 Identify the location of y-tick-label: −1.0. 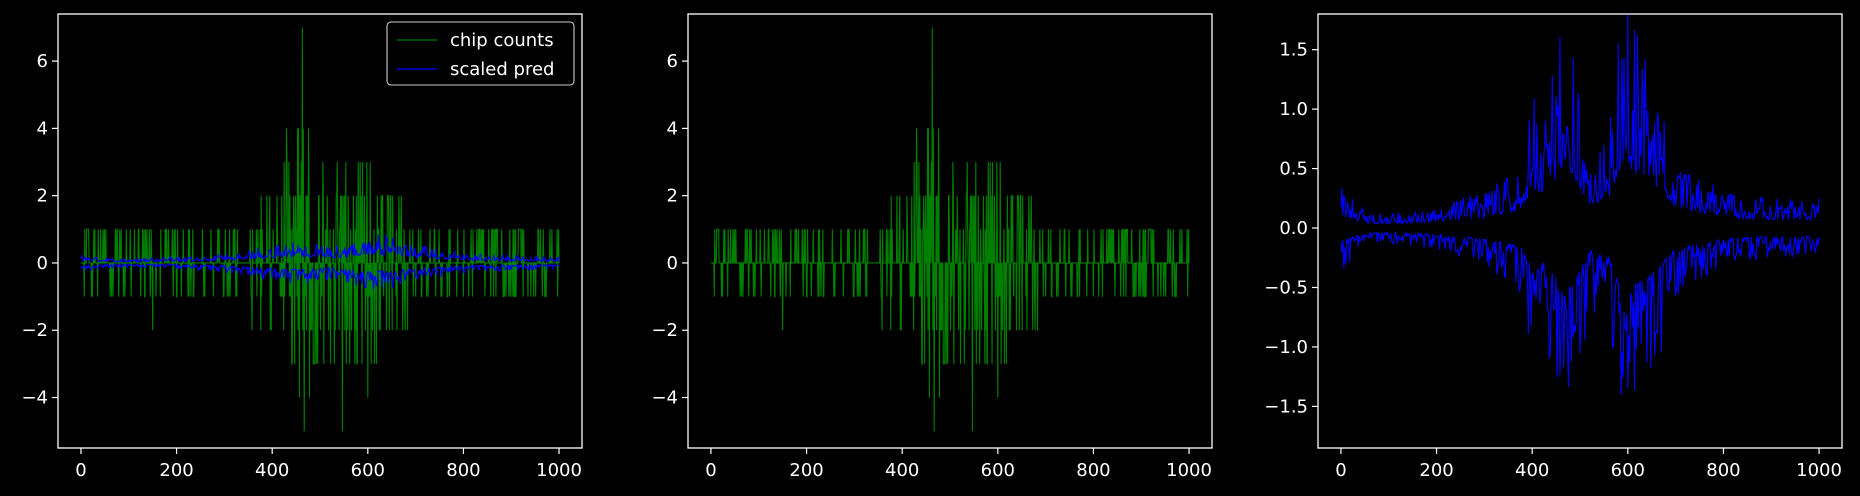
(1286, 347).